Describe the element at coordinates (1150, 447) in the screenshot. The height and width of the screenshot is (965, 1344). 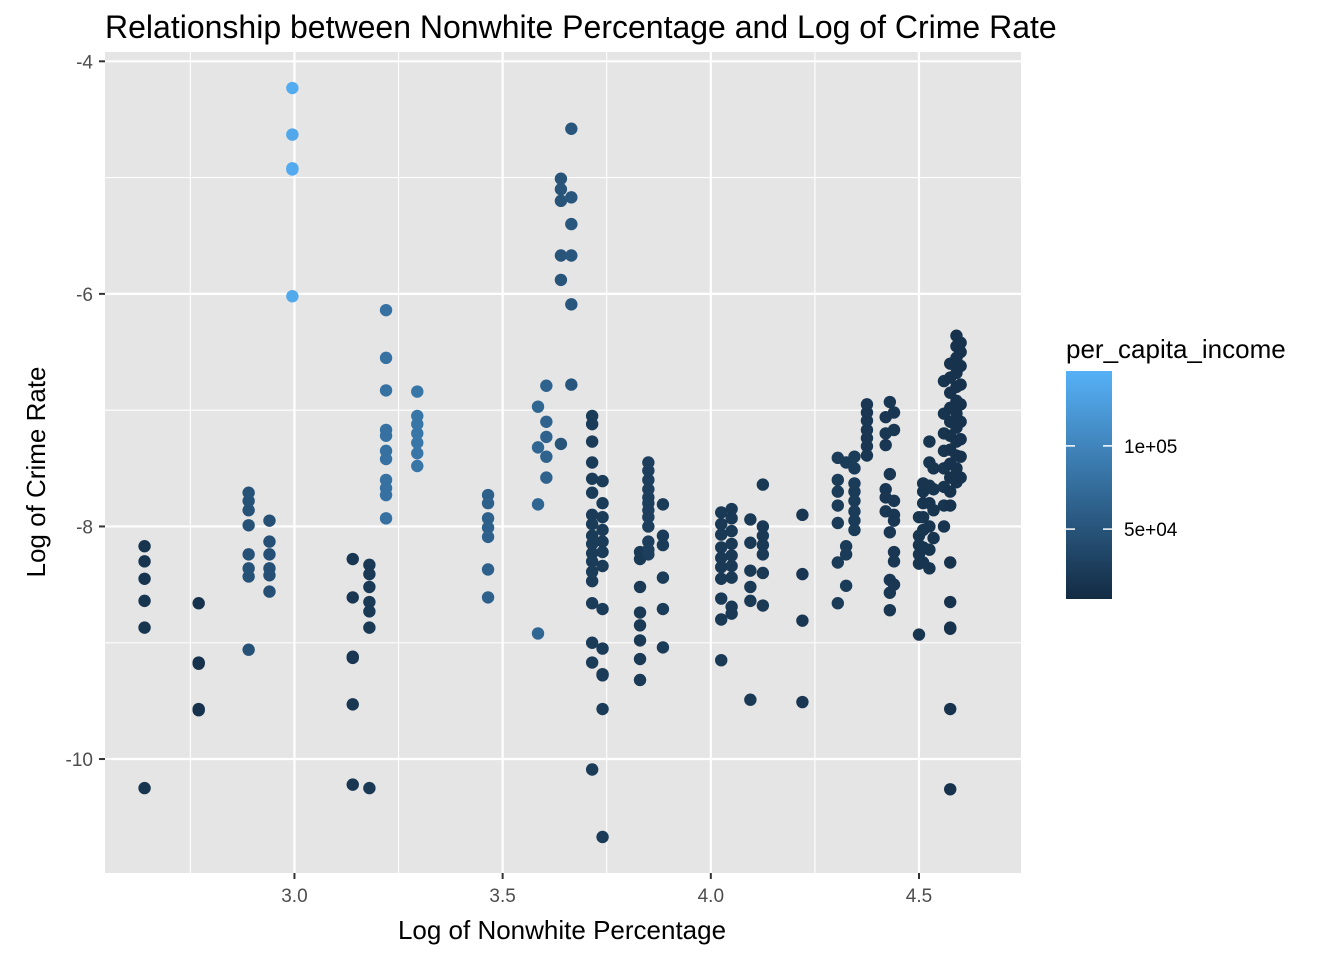
I see `legend-tick-label: 1e+05` at that location.